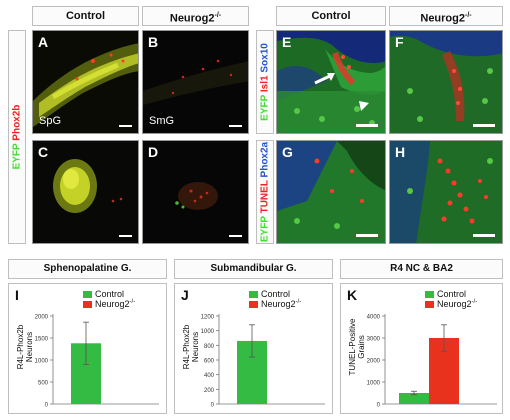 The height and width of the screenshot is (420, 510). Describe the element at coordinates (209, 391) in the screenshot. I see `y-tick-label: 200` at that location.